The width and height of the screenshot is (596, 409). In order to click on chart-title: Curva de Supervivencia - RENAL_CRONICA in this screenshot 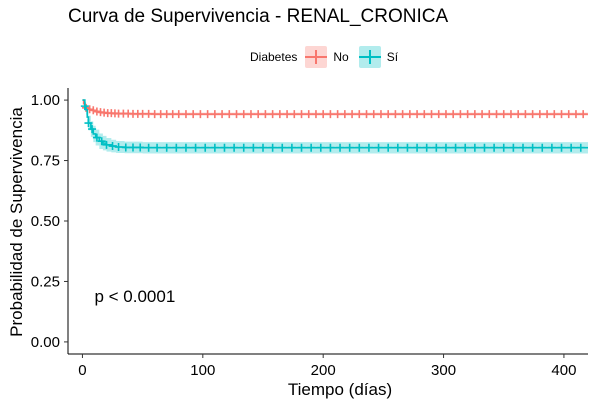, I will do `click(258, 16)`.